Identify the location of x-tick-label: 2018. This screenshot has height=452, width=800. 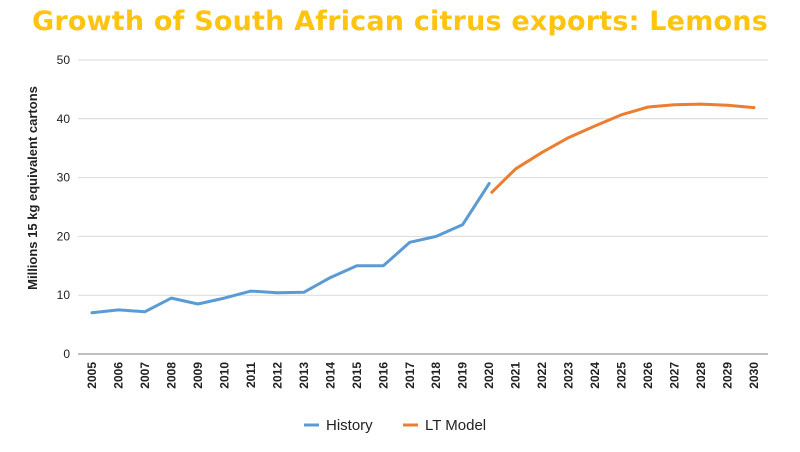
(436, 375).